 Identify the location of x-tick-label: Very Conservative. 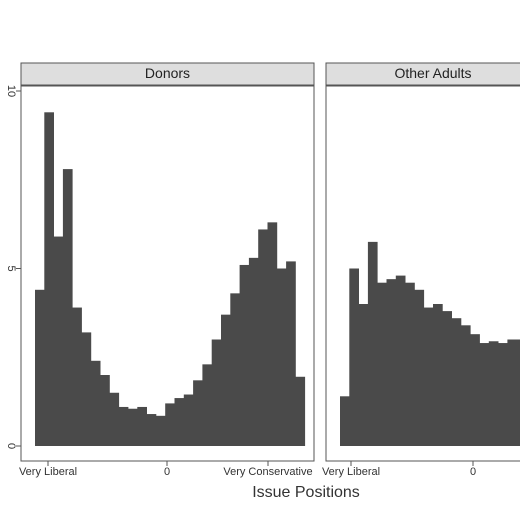
(267, 472).